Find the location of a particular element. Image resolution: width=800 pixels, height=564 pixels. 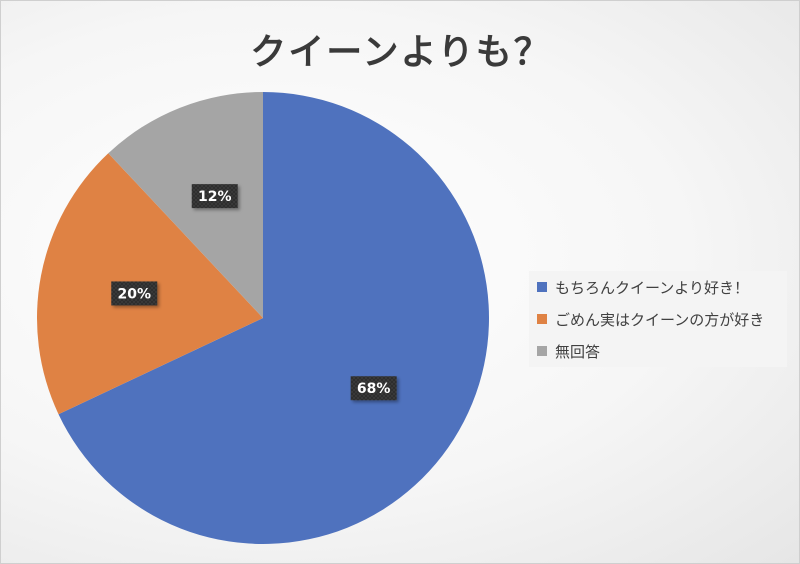

legend-label-1: ごめん実はクイーンの方が好き is located at coordinates (660, 319).